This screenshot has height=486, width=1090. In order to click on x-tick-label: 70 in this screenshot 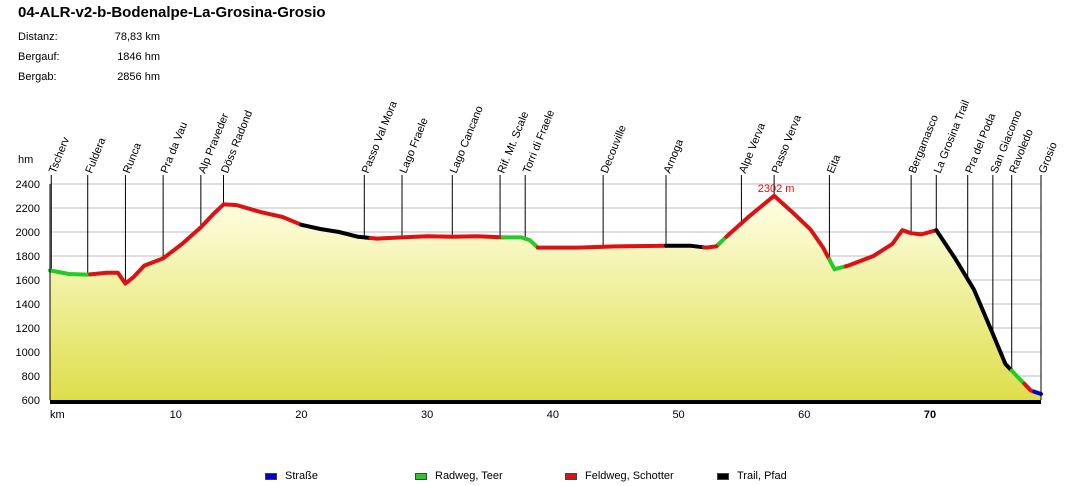, I will do `click(930, 415)`.